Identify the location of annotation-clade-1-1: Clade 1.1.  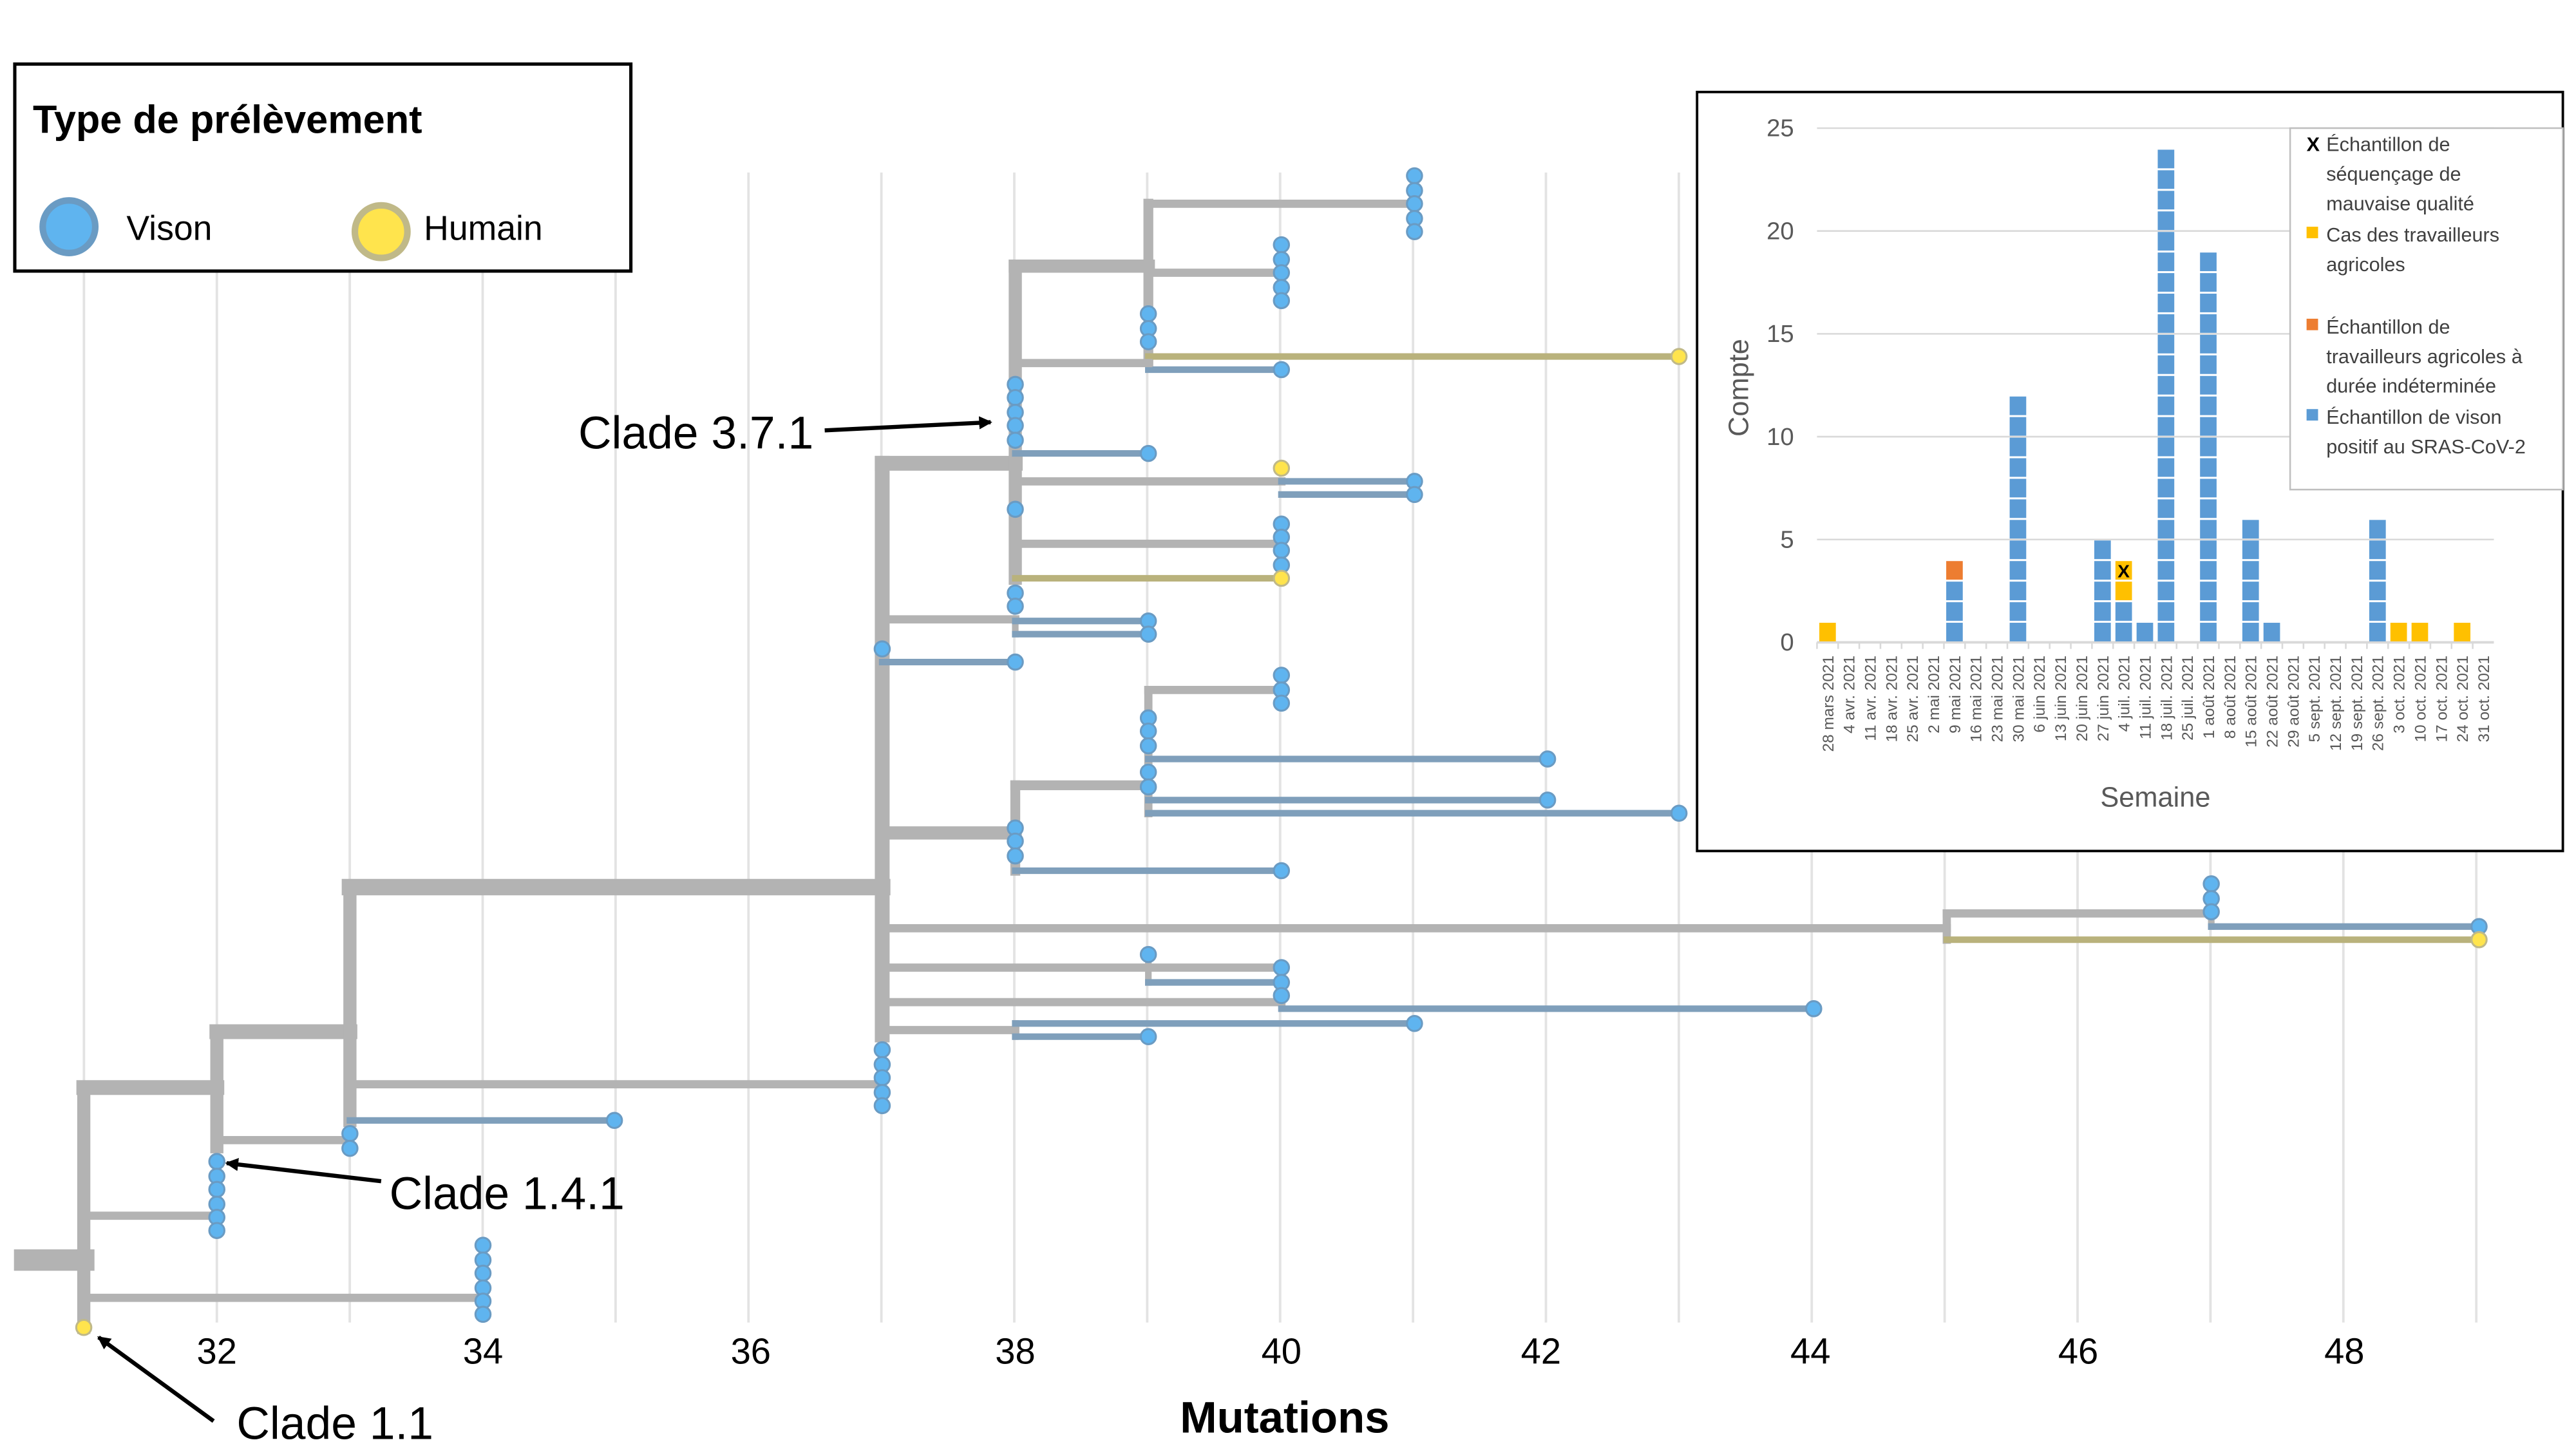
(265, 1392).